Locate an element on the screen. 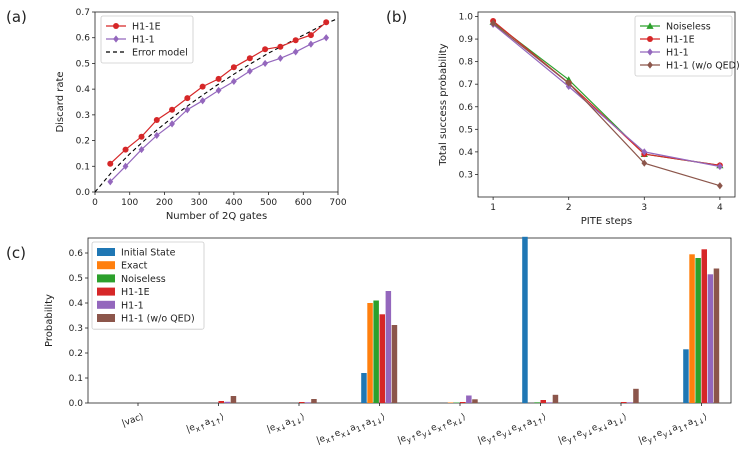  x-tick-label: 500 is located at coordinates (268, 203).